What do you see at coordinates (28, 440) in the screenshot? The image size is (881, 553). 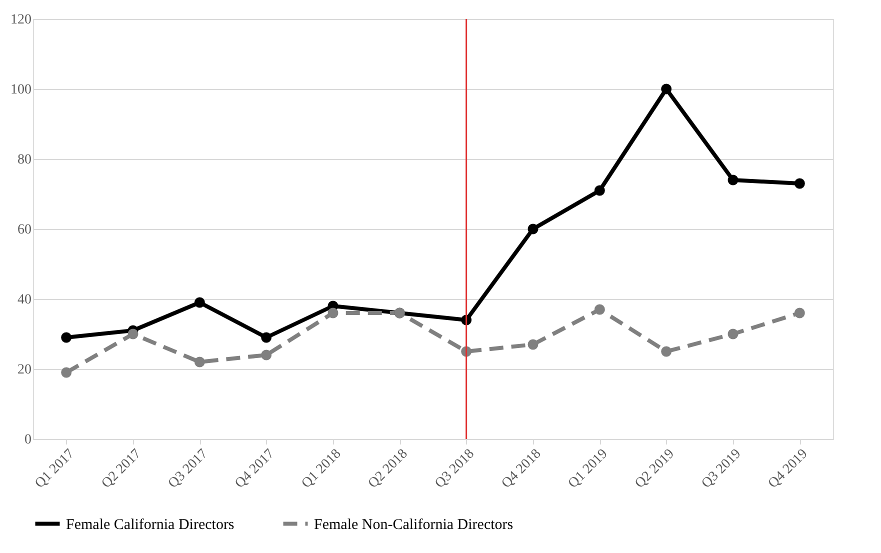 I see `y-tick-label: 0` at bounding box center [28, 440].